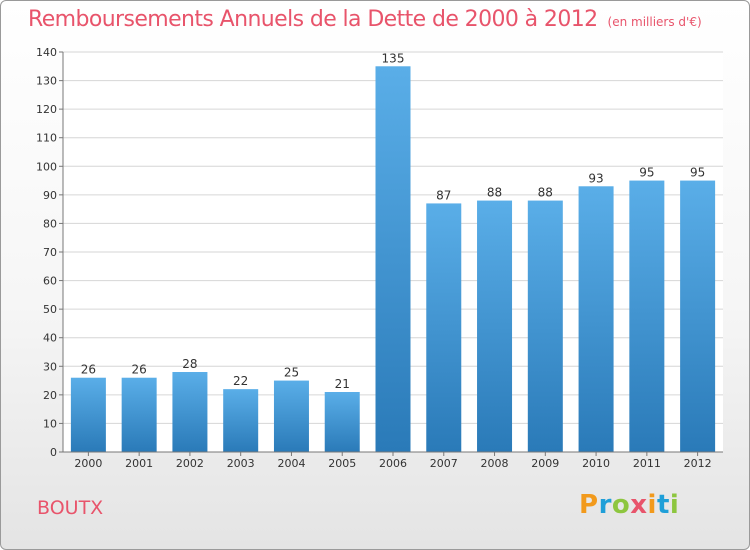 The height and width of the screenshot is (550, 750). Describe the element at coordinates (444, 463) in the screenshot. I see `x-tick-label: 2007` at that location.